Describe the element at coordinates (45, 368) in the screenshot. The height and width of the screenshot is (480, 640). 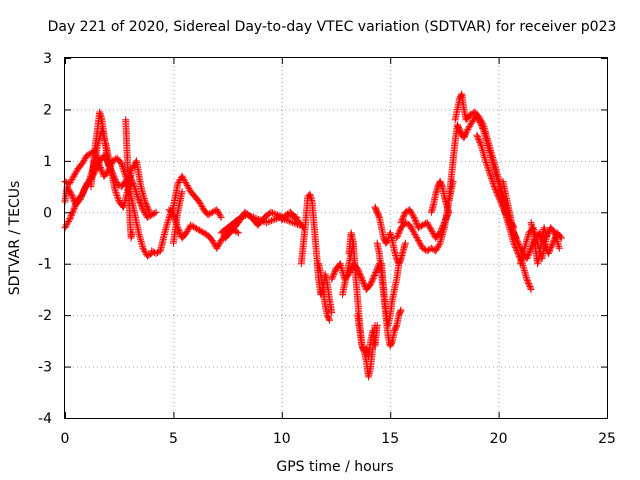
I see `y-tick-label: -3` at that location.